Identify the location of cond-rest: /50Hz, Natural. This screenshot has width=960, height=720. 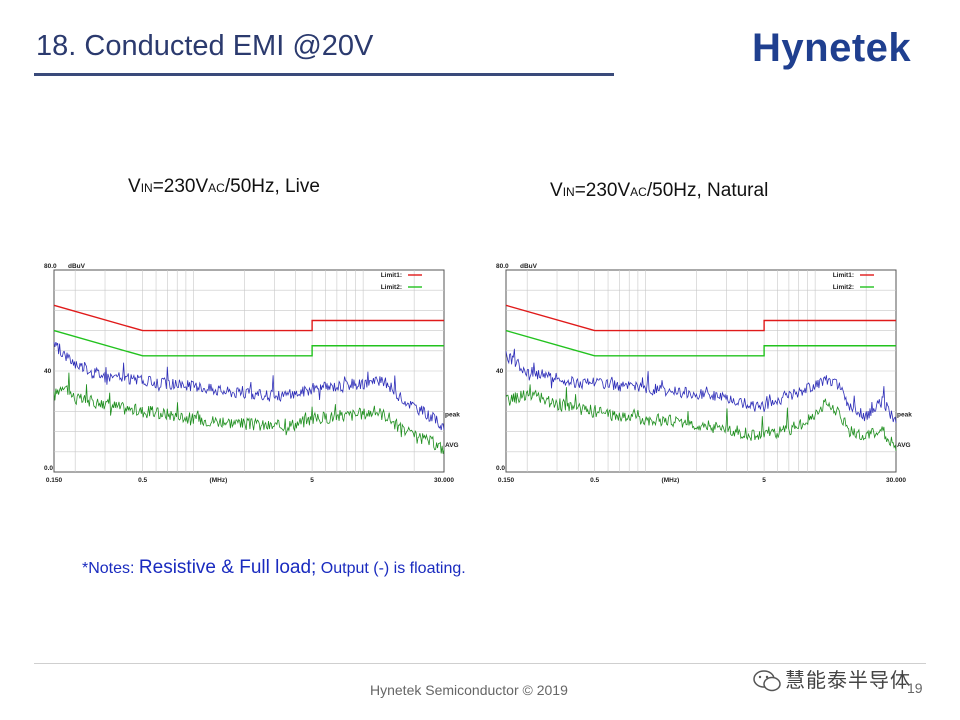
(707, 190).